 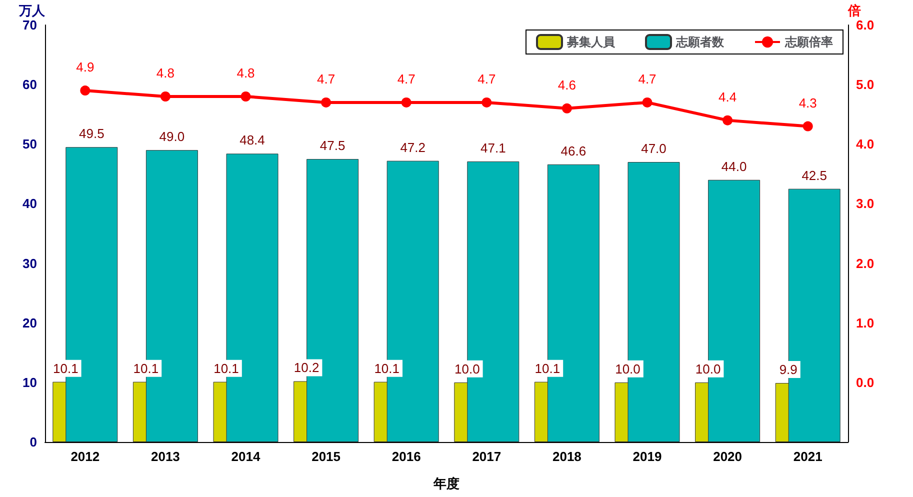 I want to click on data-label: 48.4, so click(x=252, y=140).